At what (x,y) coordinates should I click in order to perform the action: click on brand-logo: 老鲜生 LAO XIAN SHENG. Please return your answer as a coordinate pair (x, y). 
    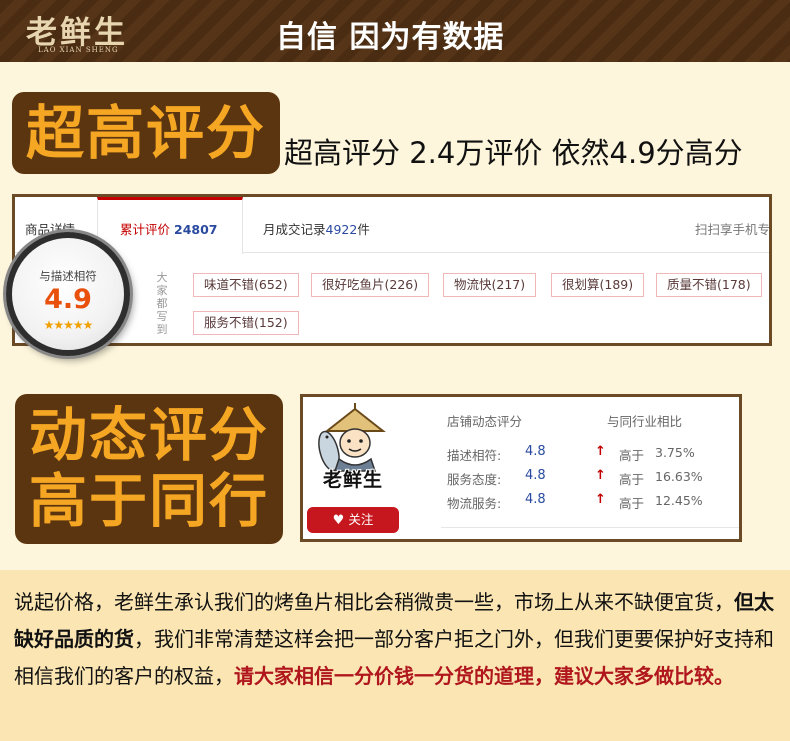
    Looking at the image, I should click on (75, 31).